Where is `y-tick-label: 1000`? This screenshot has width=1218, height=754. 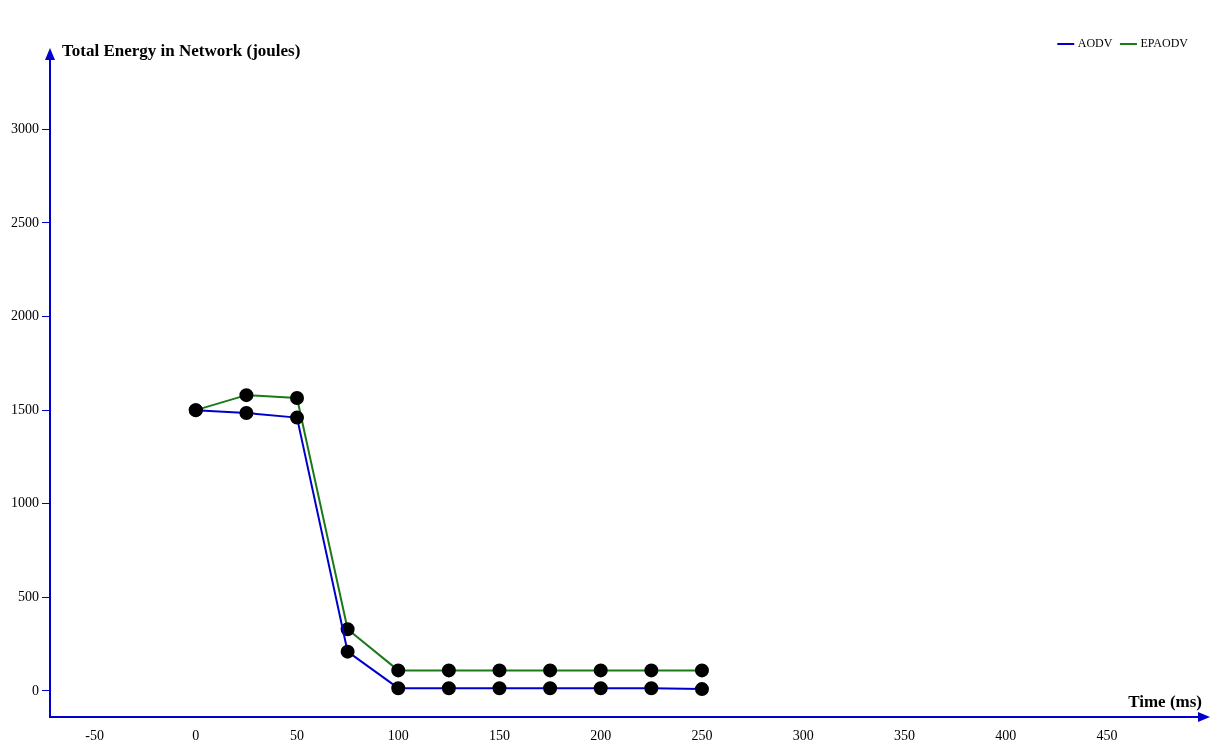
y-tick-label: 1000 is located at coordinates (25, 503).